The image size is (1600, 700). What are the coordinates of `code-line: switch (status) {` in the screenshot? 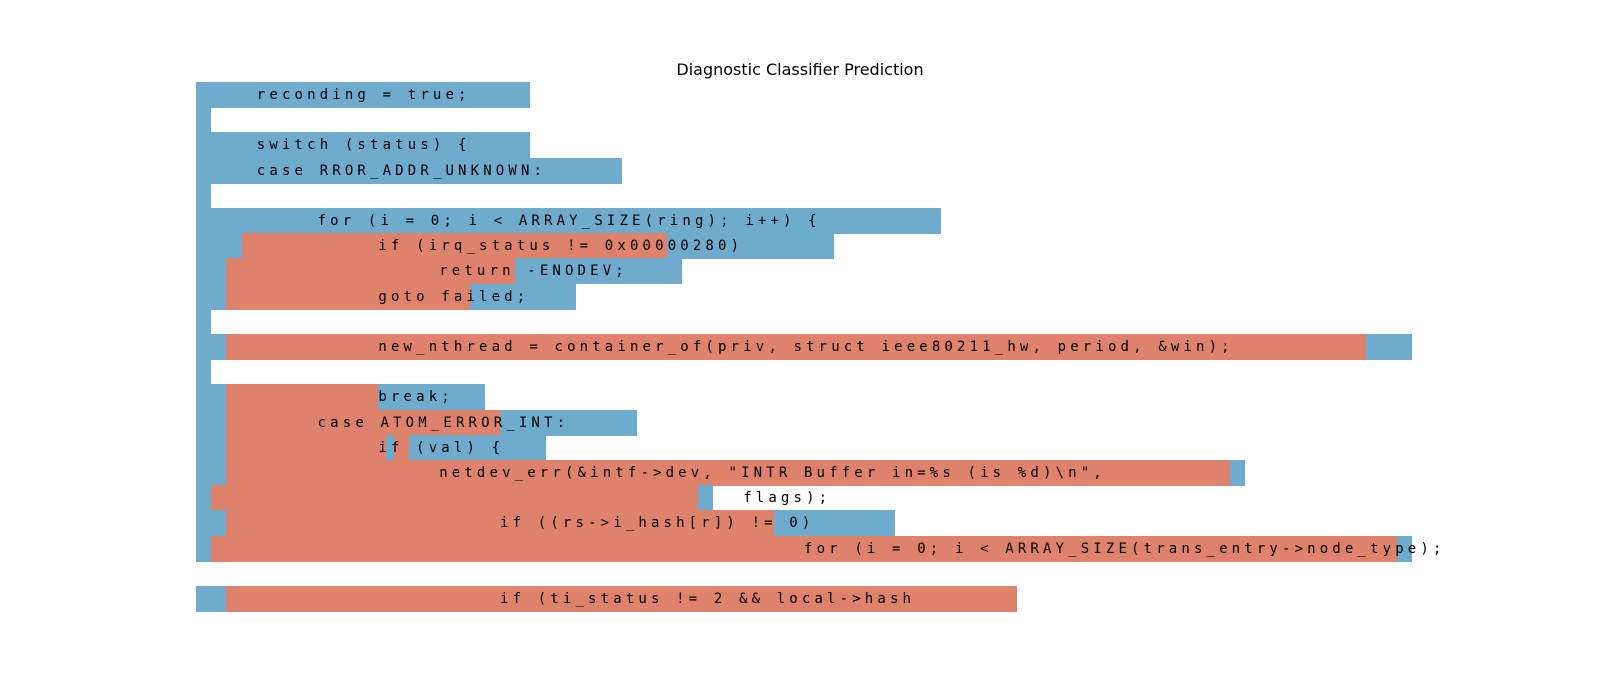 It's located at (363, 145).